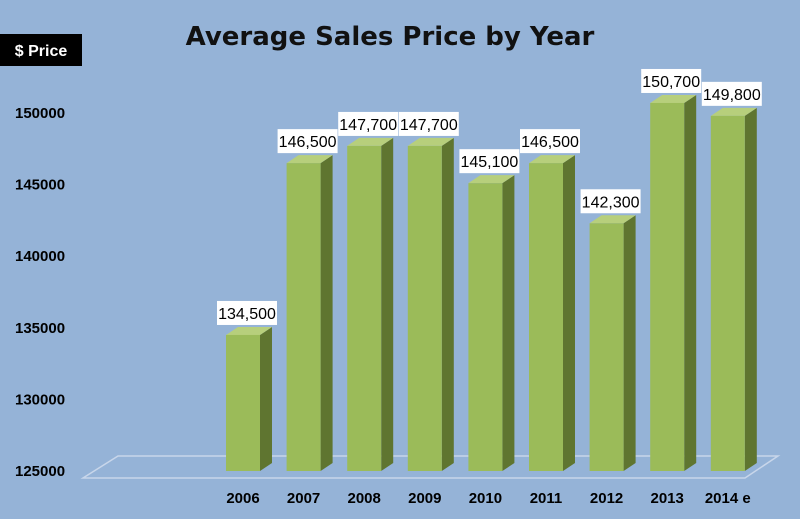  I want to click on x-tick-label: 2008, so click(364, 498).